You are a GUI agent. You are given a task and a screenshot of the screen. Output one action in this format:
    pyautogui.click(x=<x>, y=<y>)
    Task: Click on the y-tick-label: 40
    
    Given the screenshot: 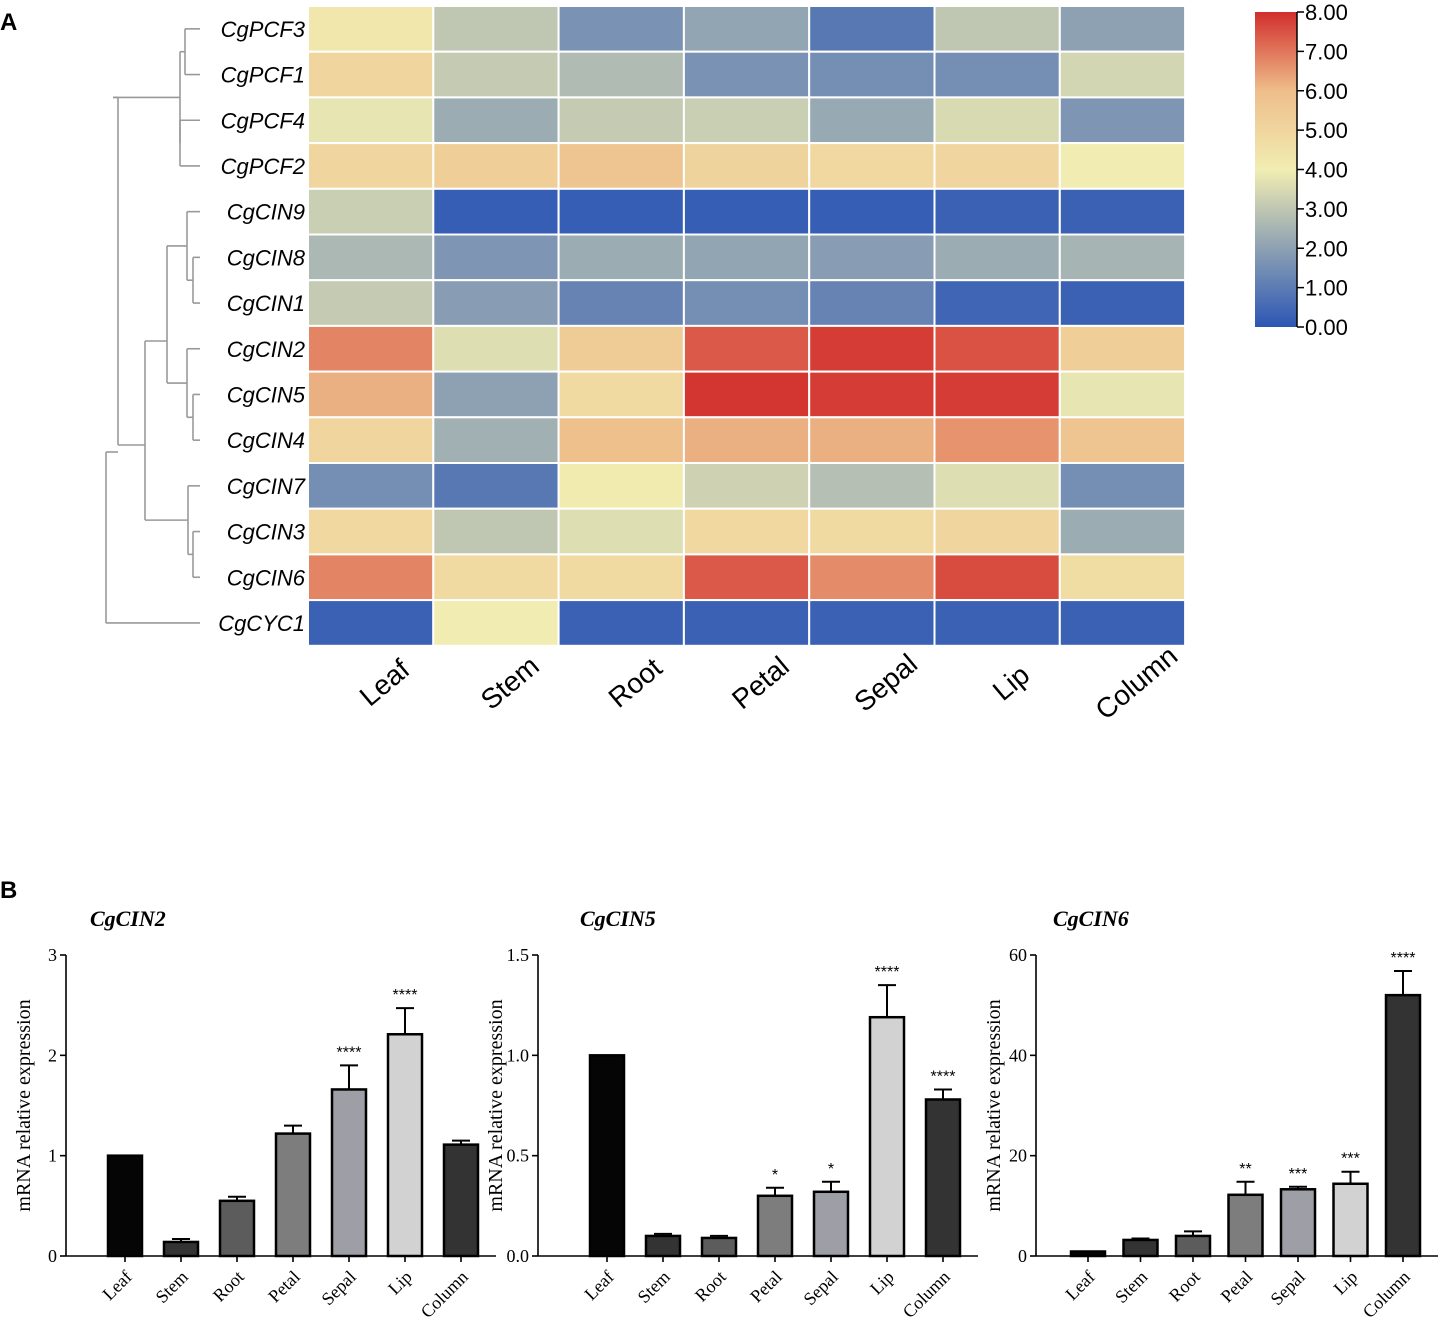 What is the action you would take?
    pyautogui.click(x=1018, y=1055)
    